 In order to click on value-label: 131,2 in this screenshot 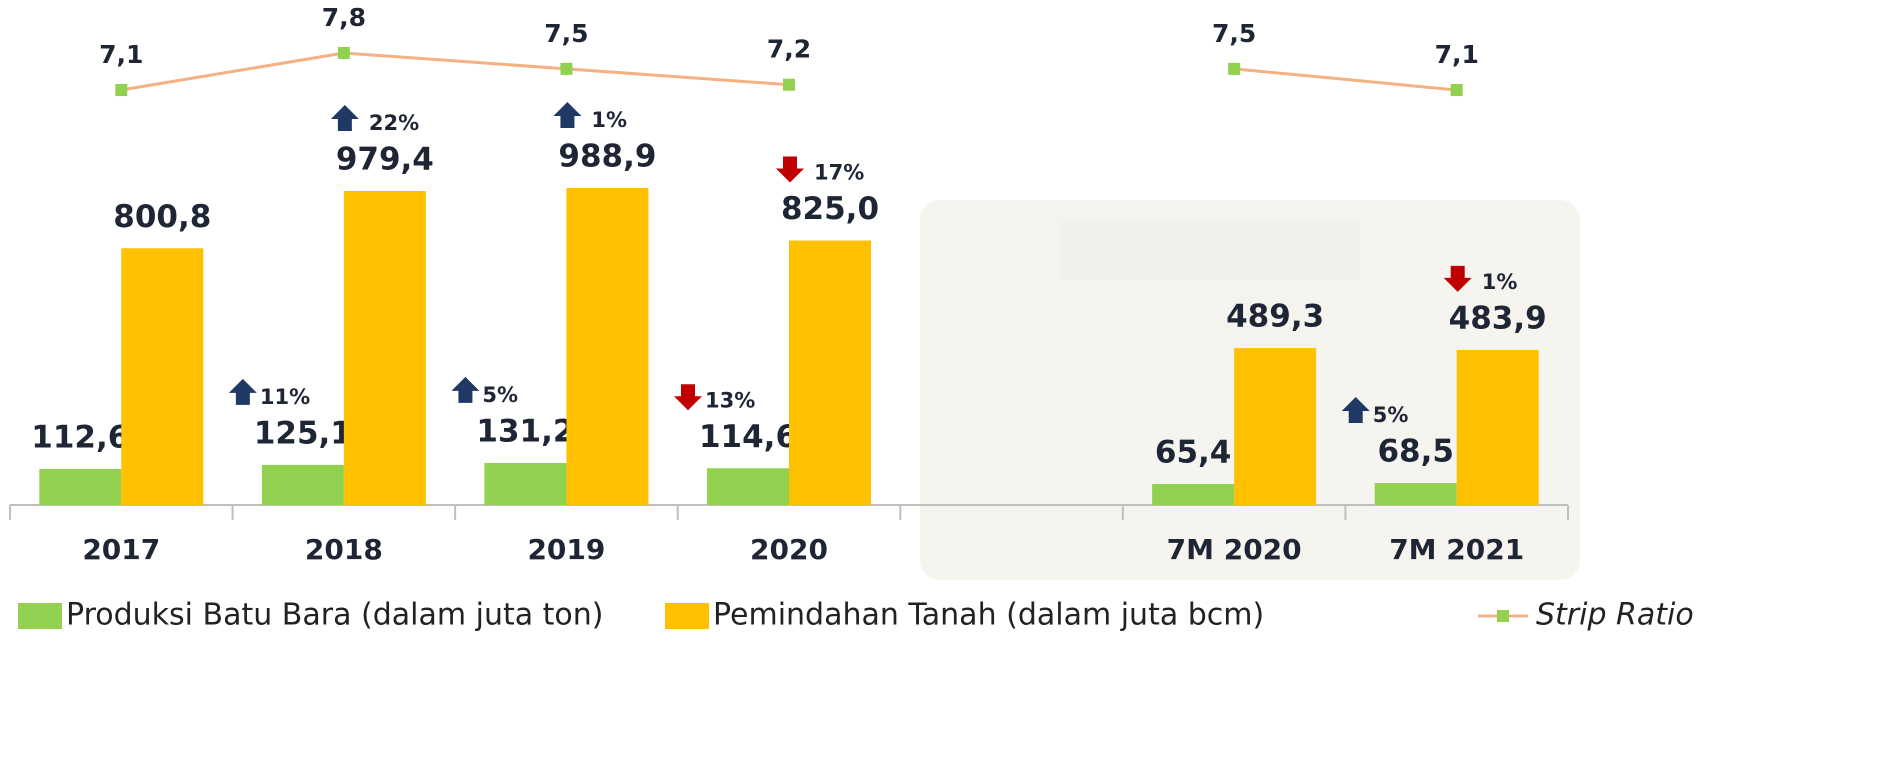, I will do `click(525, 431)`.